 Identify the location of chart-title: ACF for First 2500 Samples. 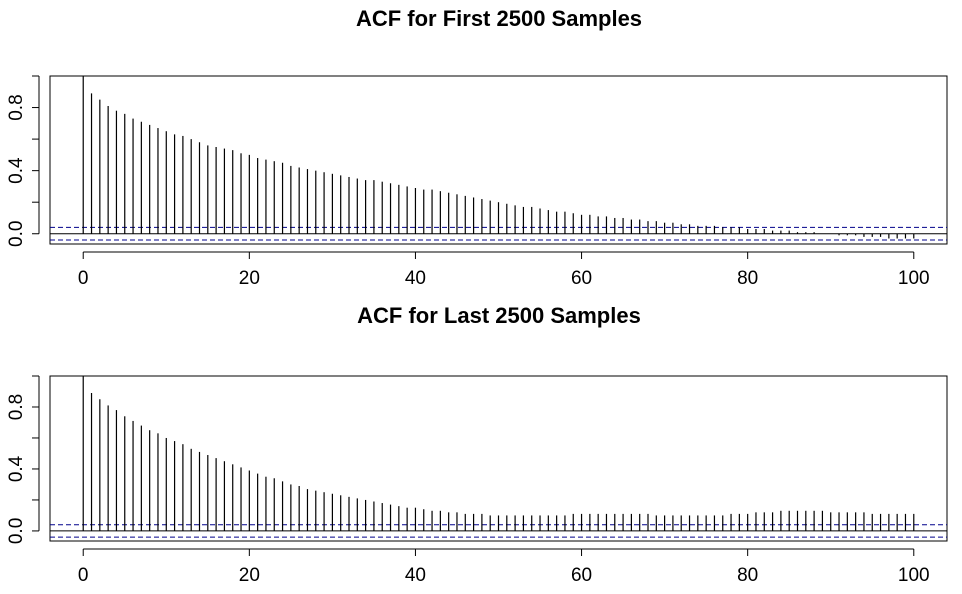
(499, 18).